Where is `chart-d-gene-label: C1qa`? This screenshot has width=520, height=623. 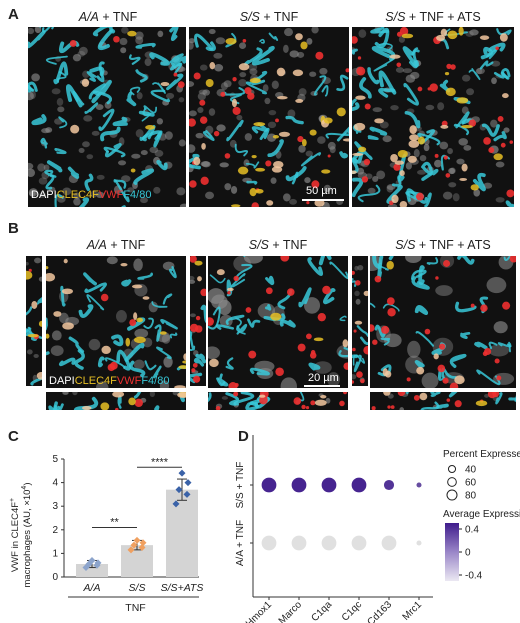 chart-d-gene-label: C1qa is located at coordinates (321, 611).